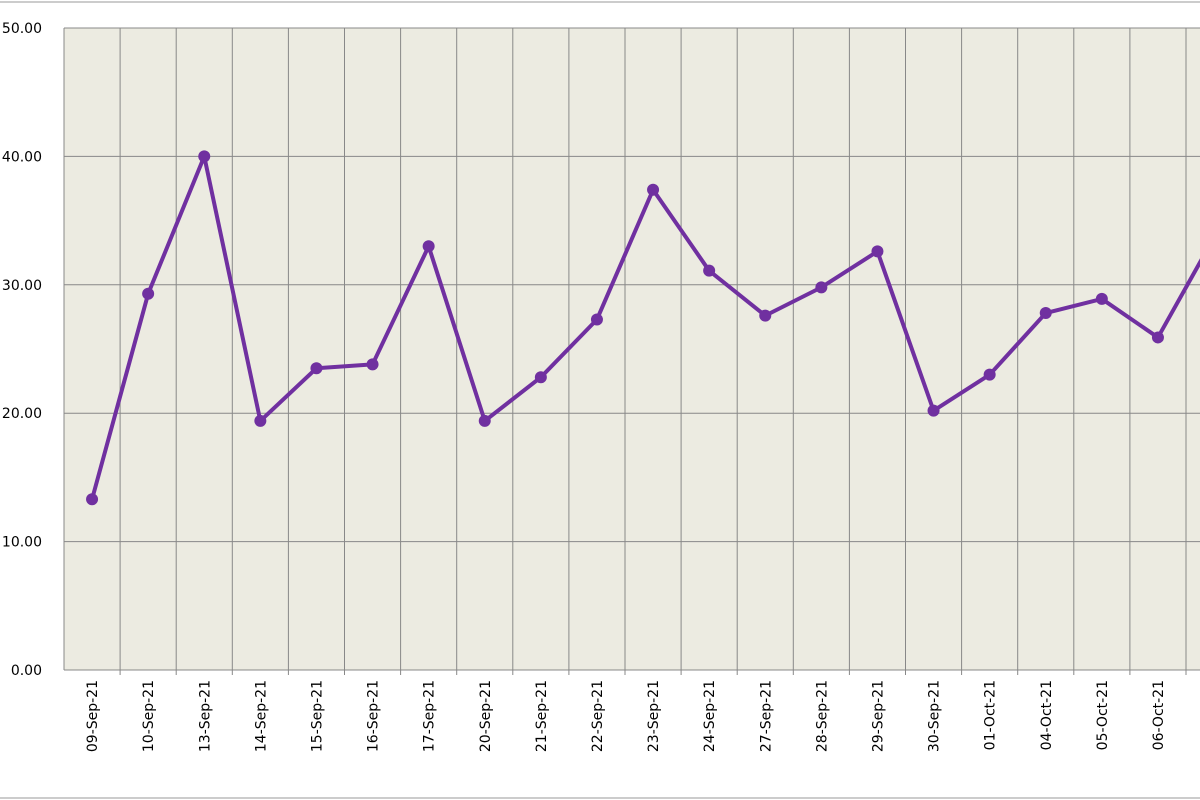  Describe the element at coordinates (22, 286) in the screenshot. I see `y-tick-label: 30.00` at that location.